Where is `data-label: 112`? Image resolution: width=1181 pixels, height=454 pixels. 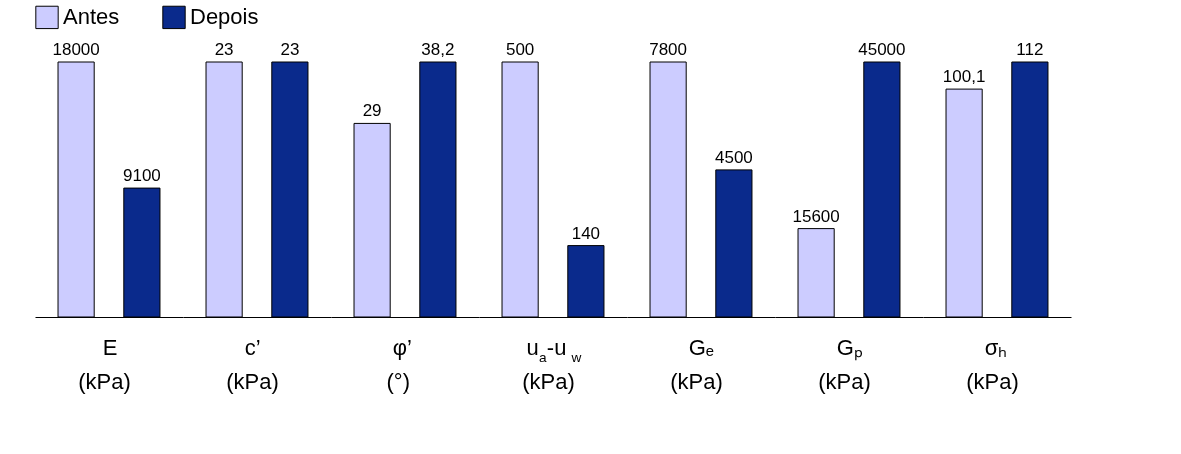 data-label: 112 is located at coordinates (1030, 49).